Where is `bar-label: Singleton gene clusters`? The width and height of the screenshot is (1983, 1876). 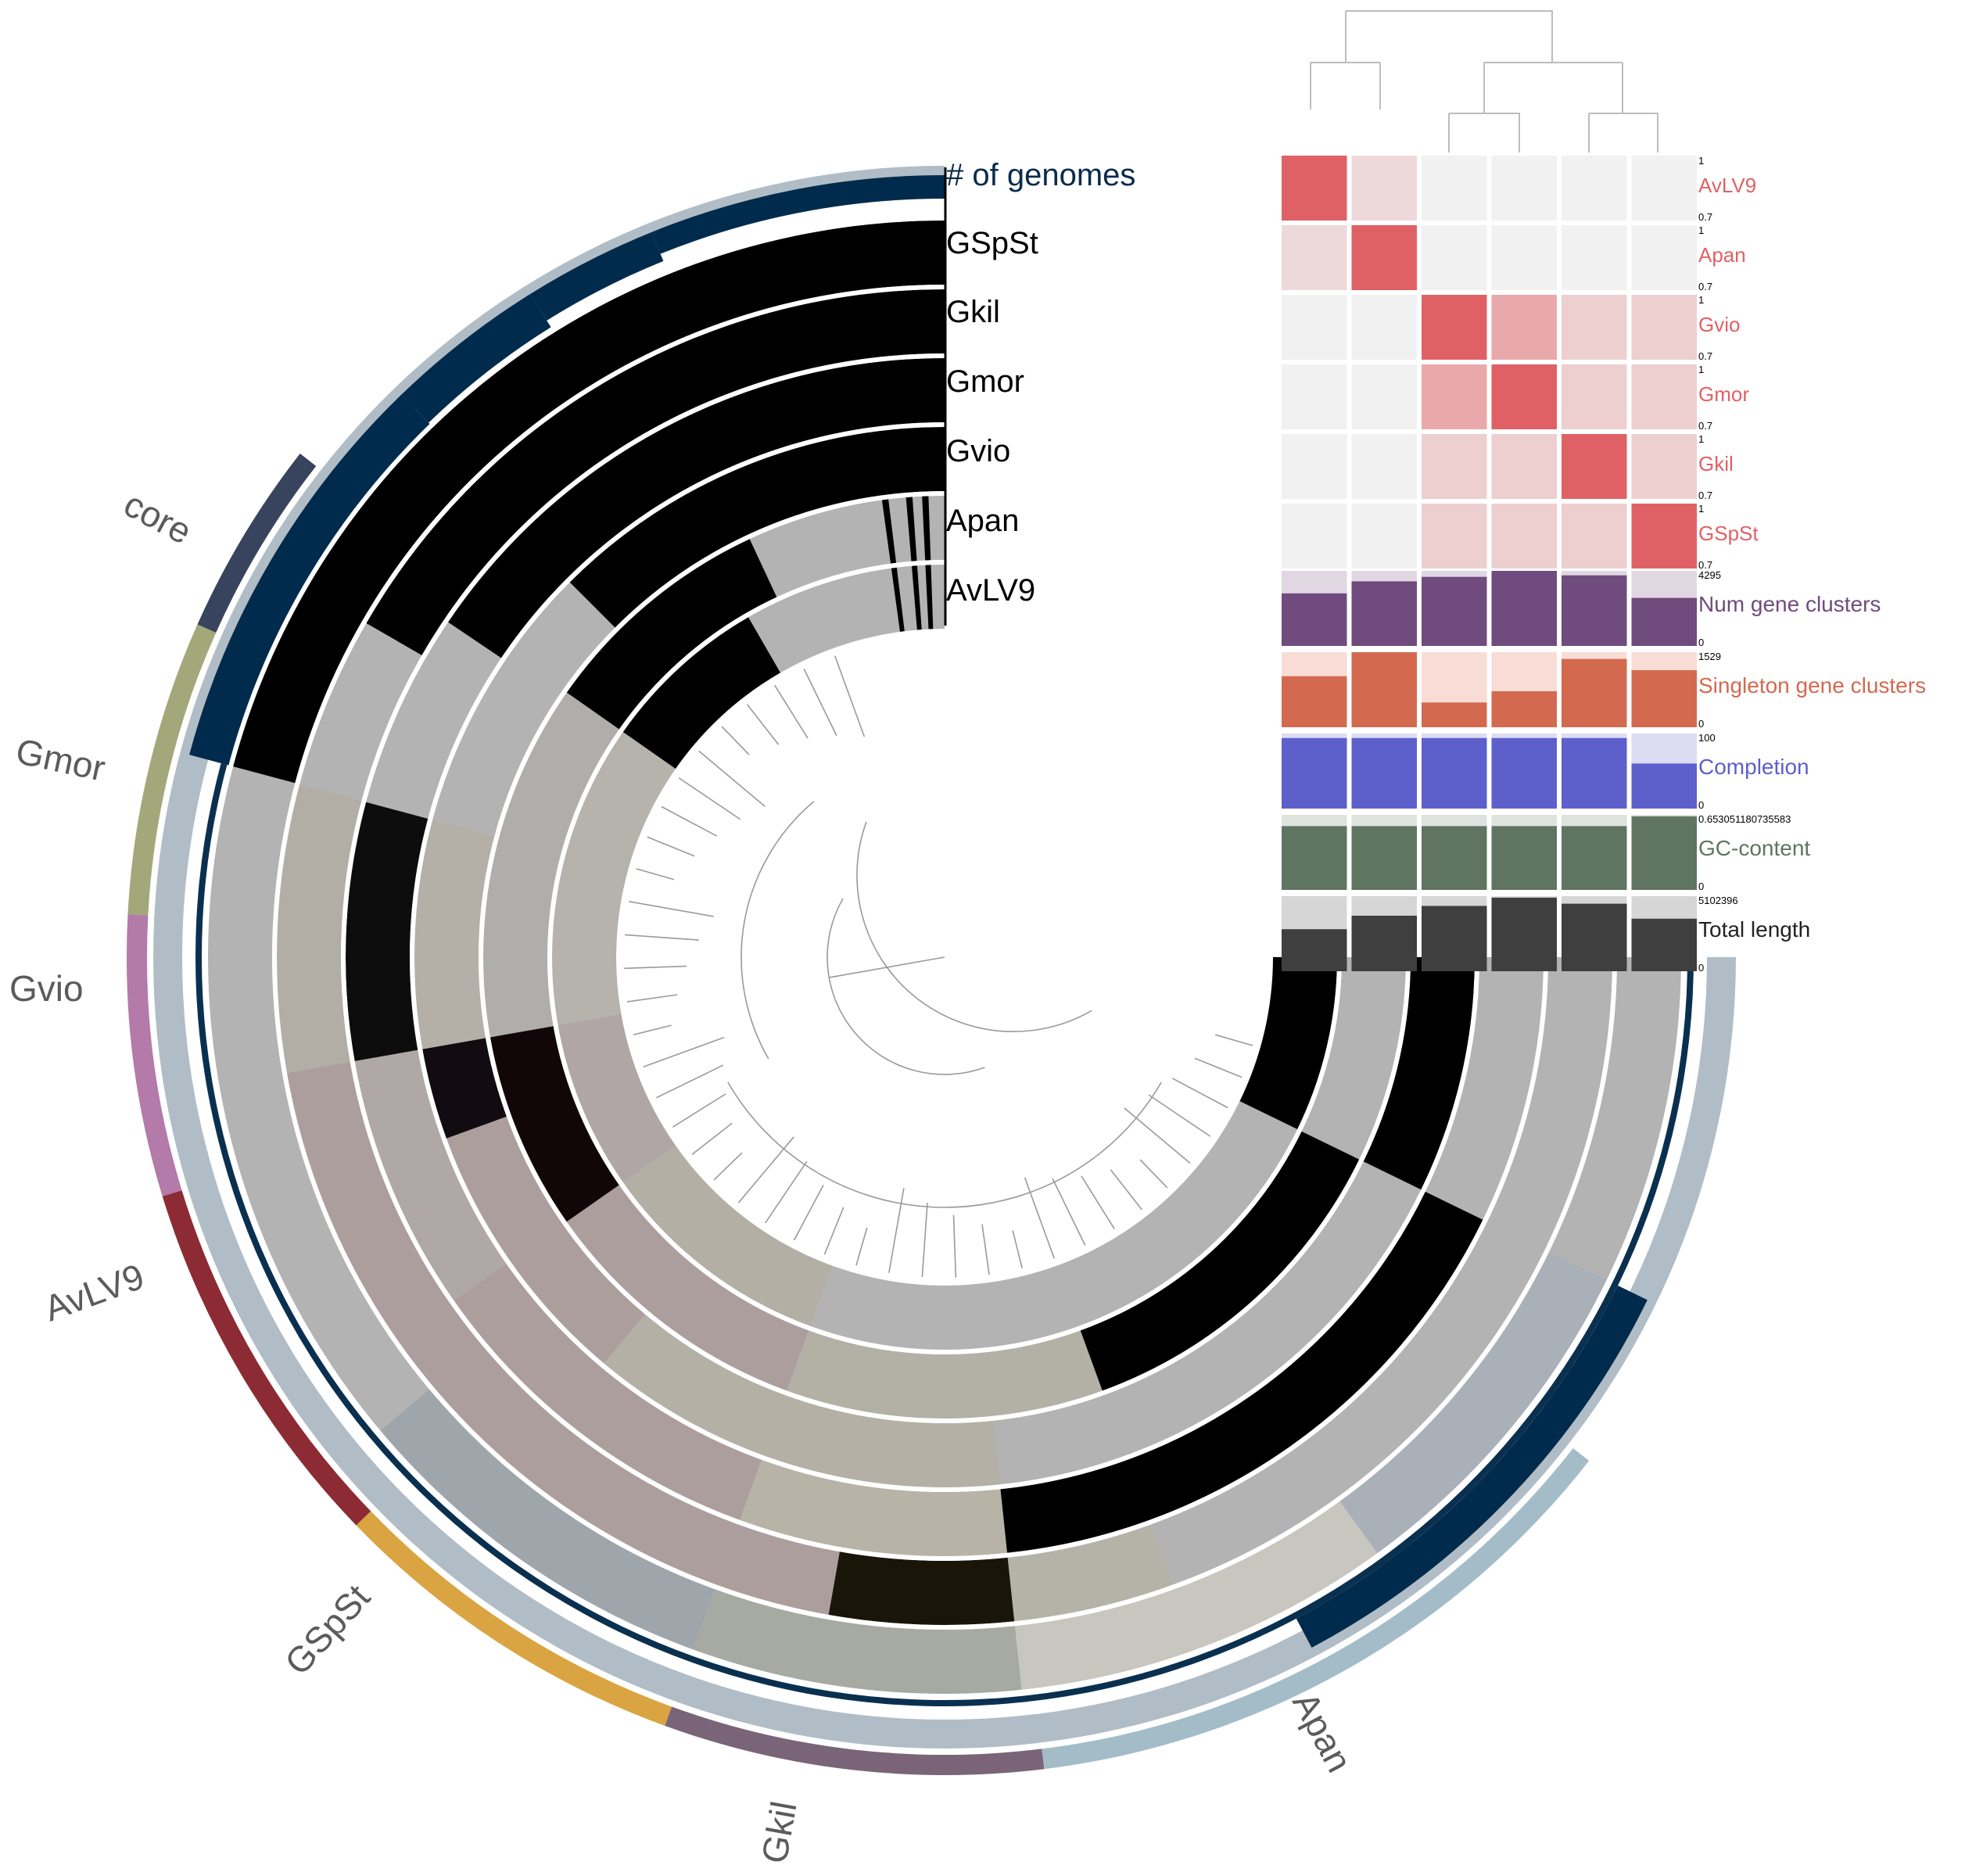
bar-label: Singleton gene clusters is located at coordinates (1812, 686).